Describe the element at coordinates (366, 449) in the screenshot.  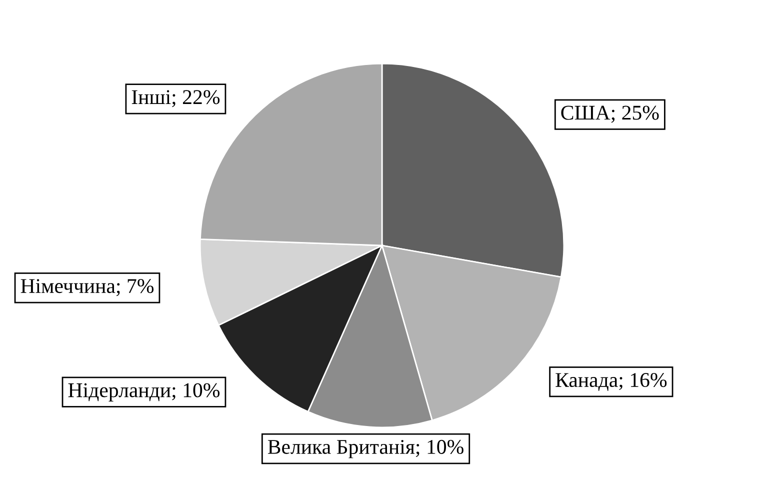
I see `slice-label: Велика Британія; 10%` at that location.